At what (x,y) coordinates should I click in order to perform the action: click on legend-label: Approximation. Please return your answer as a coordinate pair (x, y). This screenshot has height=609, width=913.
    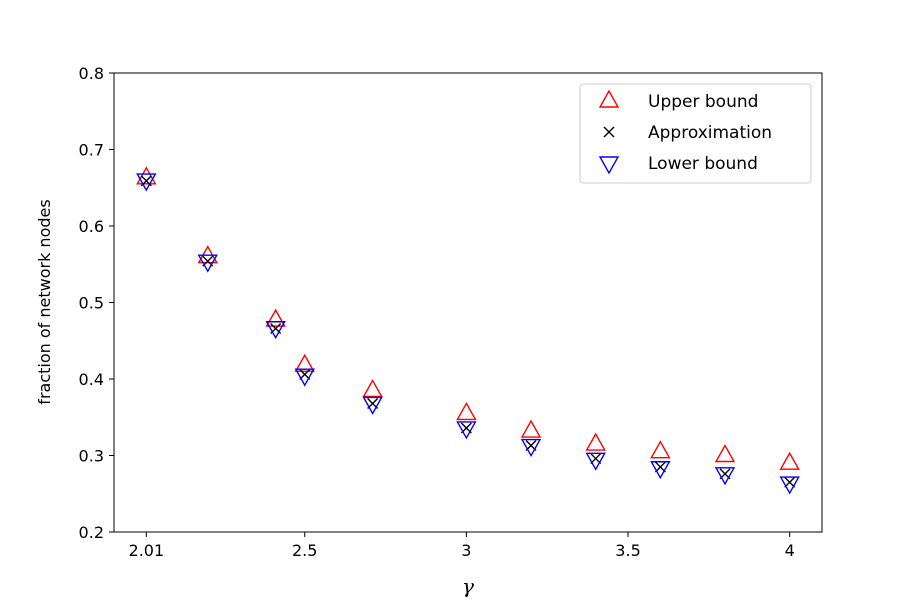
    Looking at the image, I should click on (710, 133).